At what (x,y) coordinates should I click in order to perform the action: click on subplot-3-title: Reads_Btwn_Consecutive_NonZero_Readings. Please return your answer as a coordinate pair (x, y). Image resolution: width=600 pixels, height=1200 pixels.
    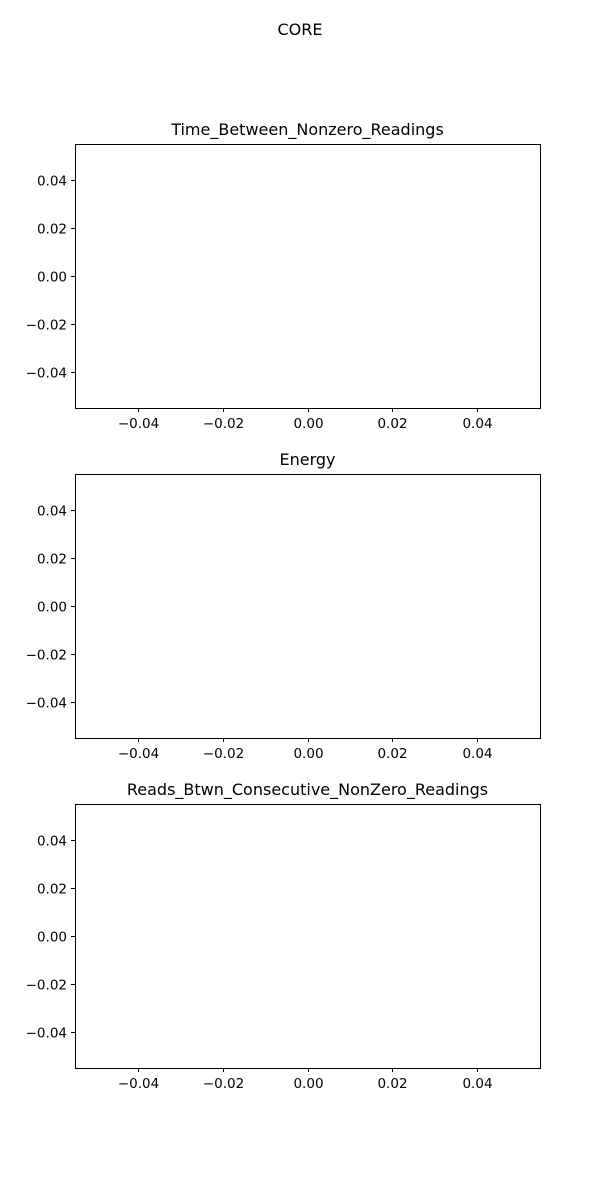
    Looking at the image, I should click on (307, 789).